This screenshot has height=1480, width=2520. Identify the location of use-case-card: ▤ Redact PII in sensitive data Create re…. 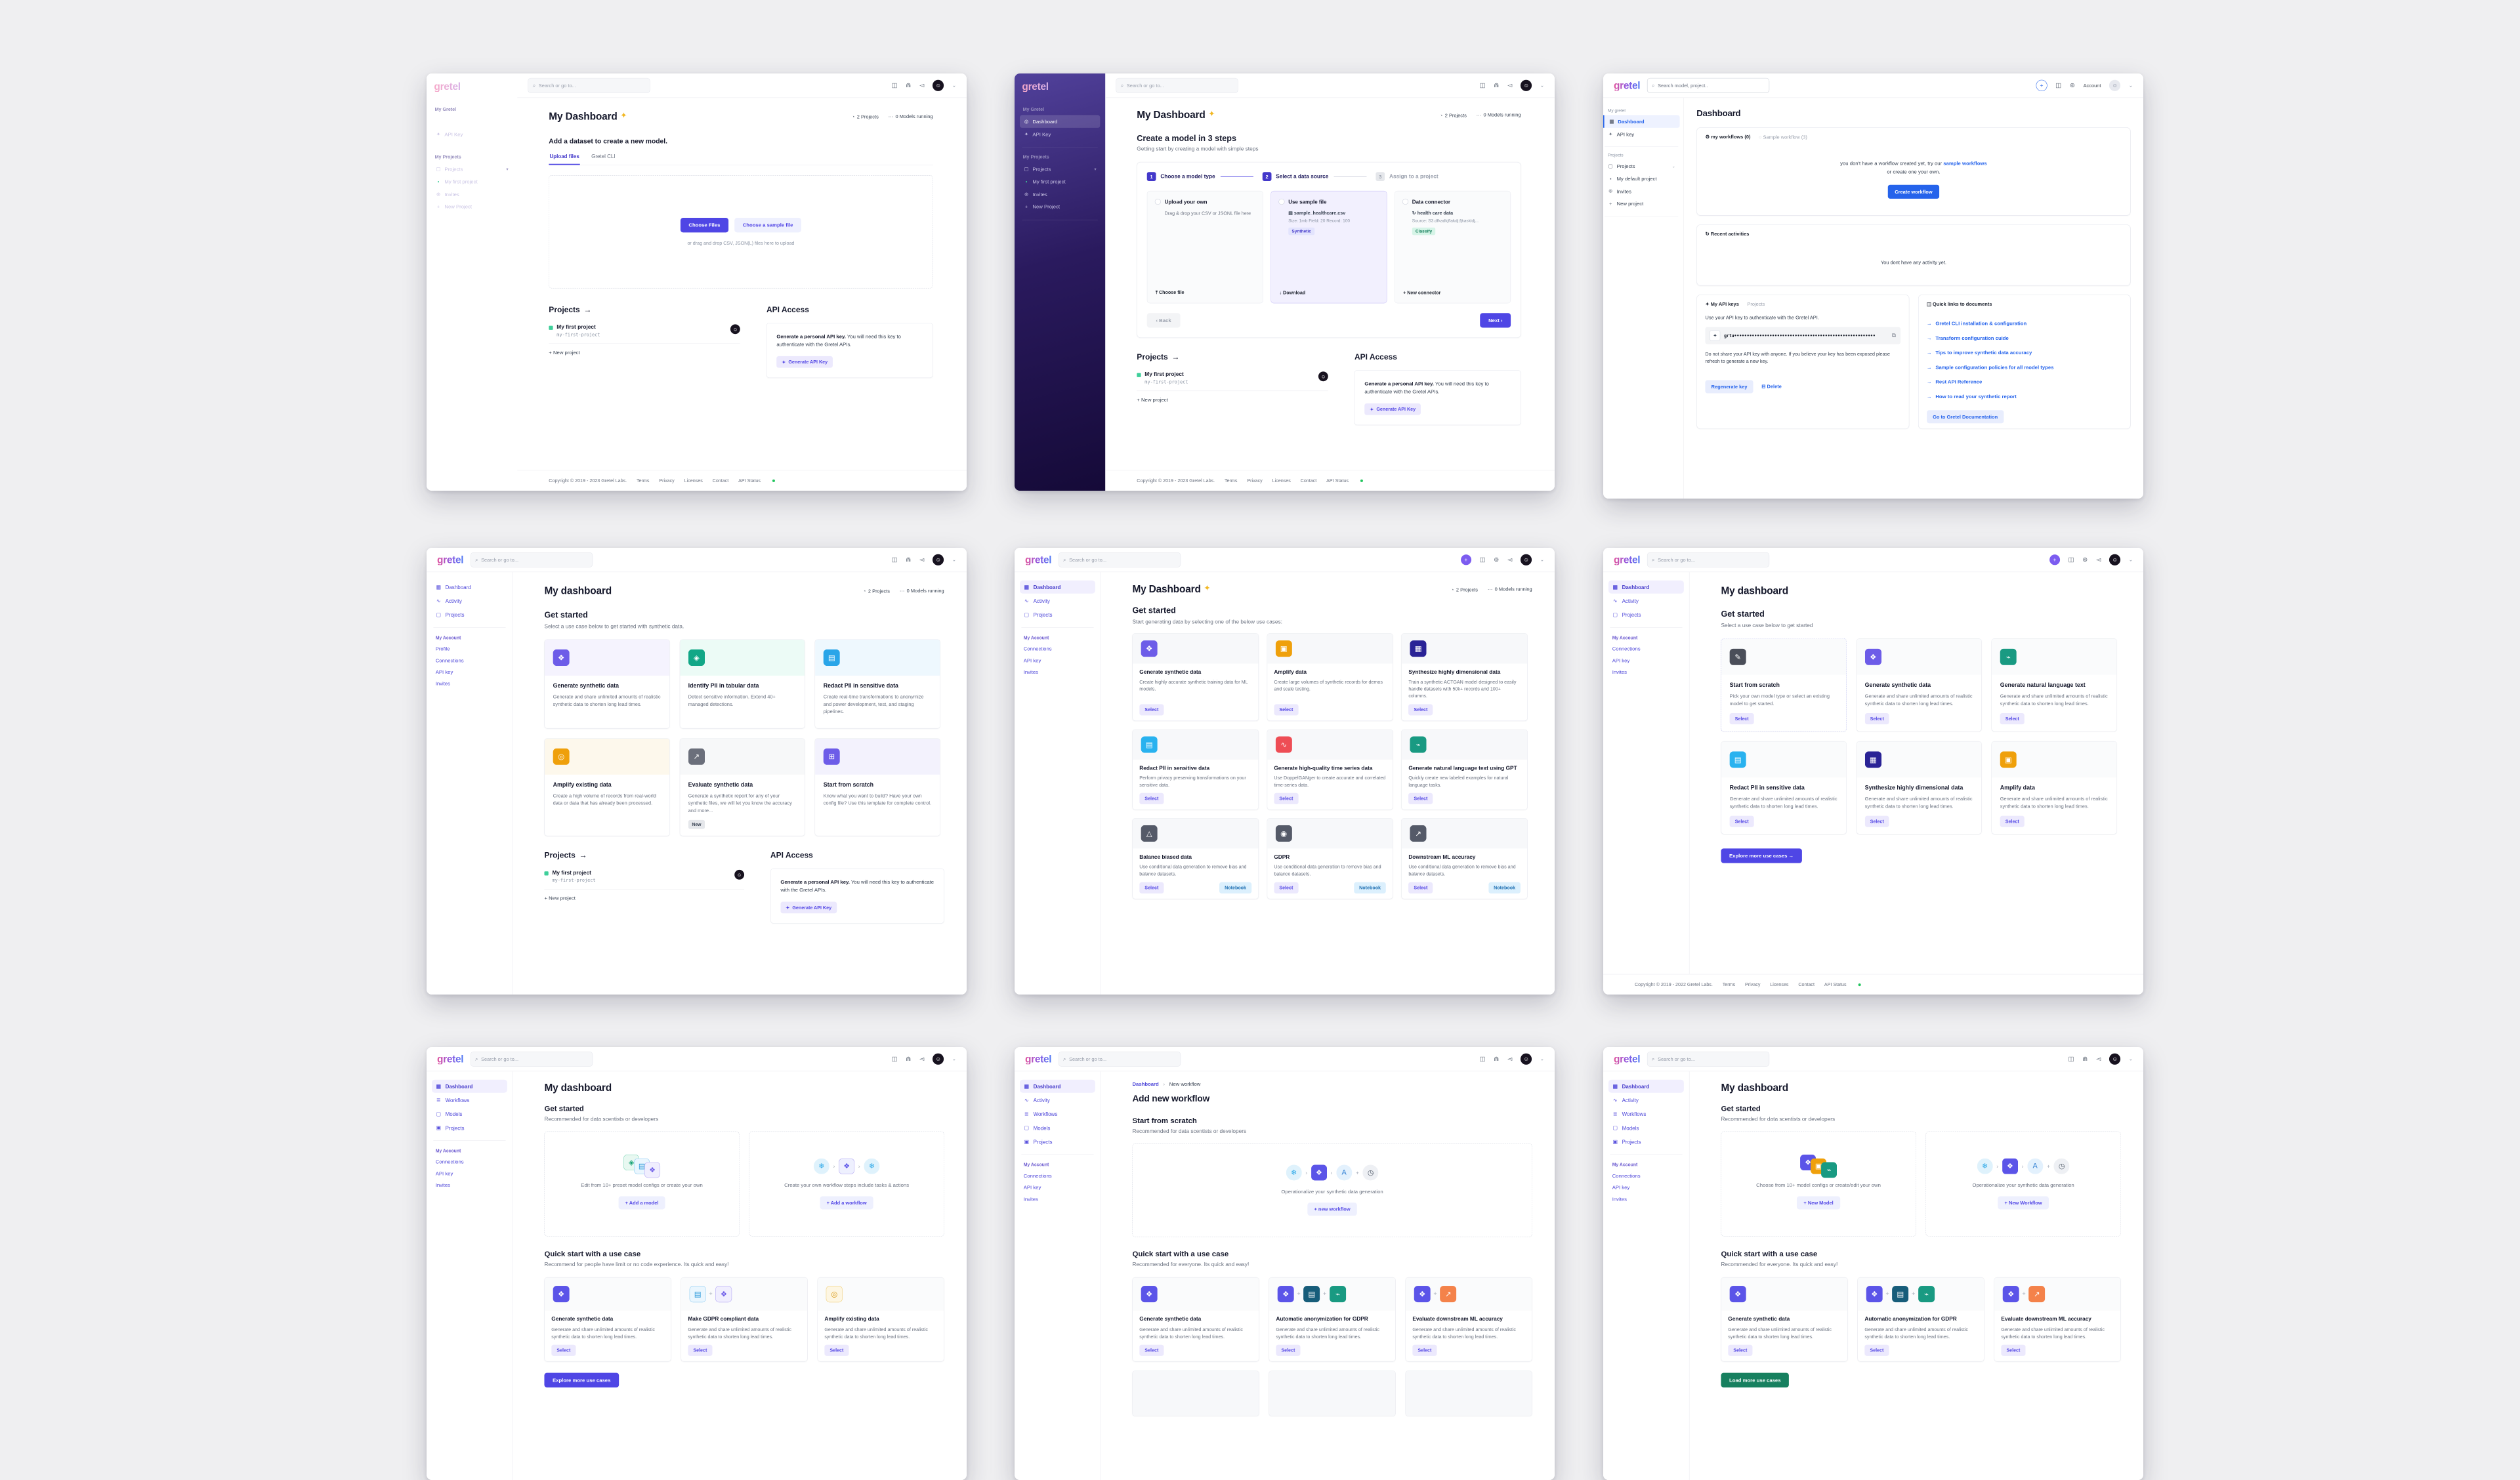
(877, 684).